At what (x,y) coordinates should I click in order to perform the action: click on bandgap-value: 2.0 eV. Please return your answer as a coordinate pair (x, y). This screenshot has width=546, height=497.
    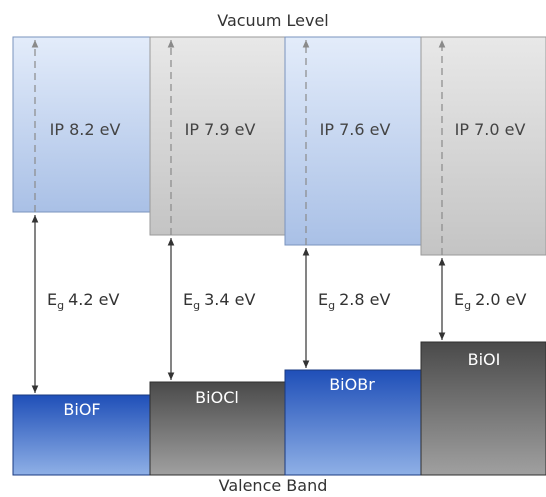
    Looking at the image, I should click on (500, 299).